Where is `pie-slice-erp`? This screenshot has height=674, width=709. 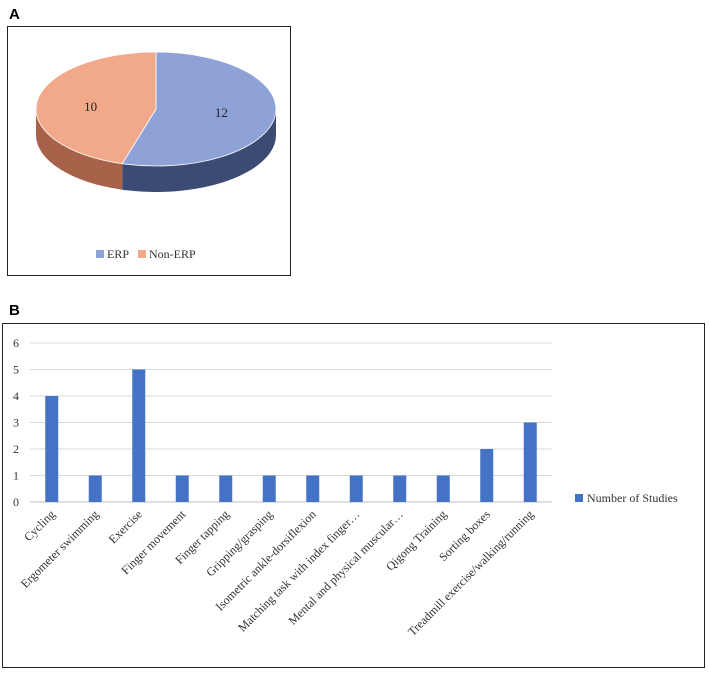
pie-slice-erp is located at coordinates (199, 109).